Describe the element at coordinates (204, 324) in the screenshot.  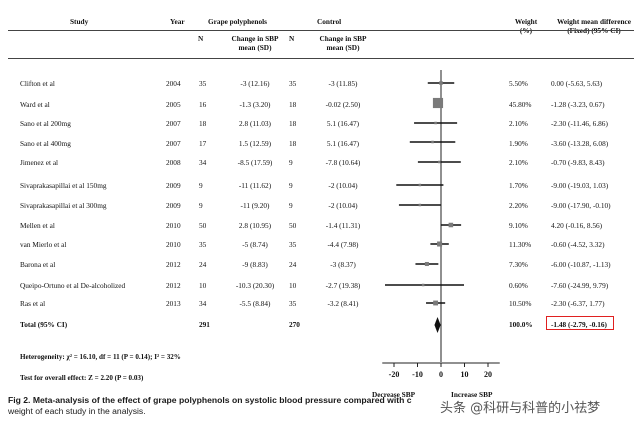
I see `total-grape-n: 291` at that location.